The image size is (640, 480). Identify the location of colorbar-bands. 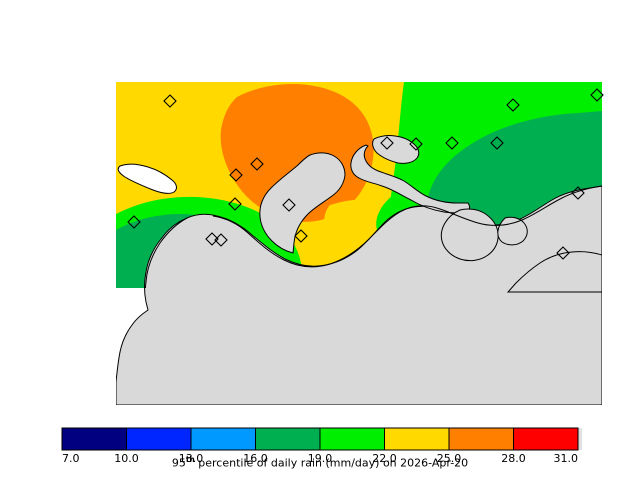
(320, 439).